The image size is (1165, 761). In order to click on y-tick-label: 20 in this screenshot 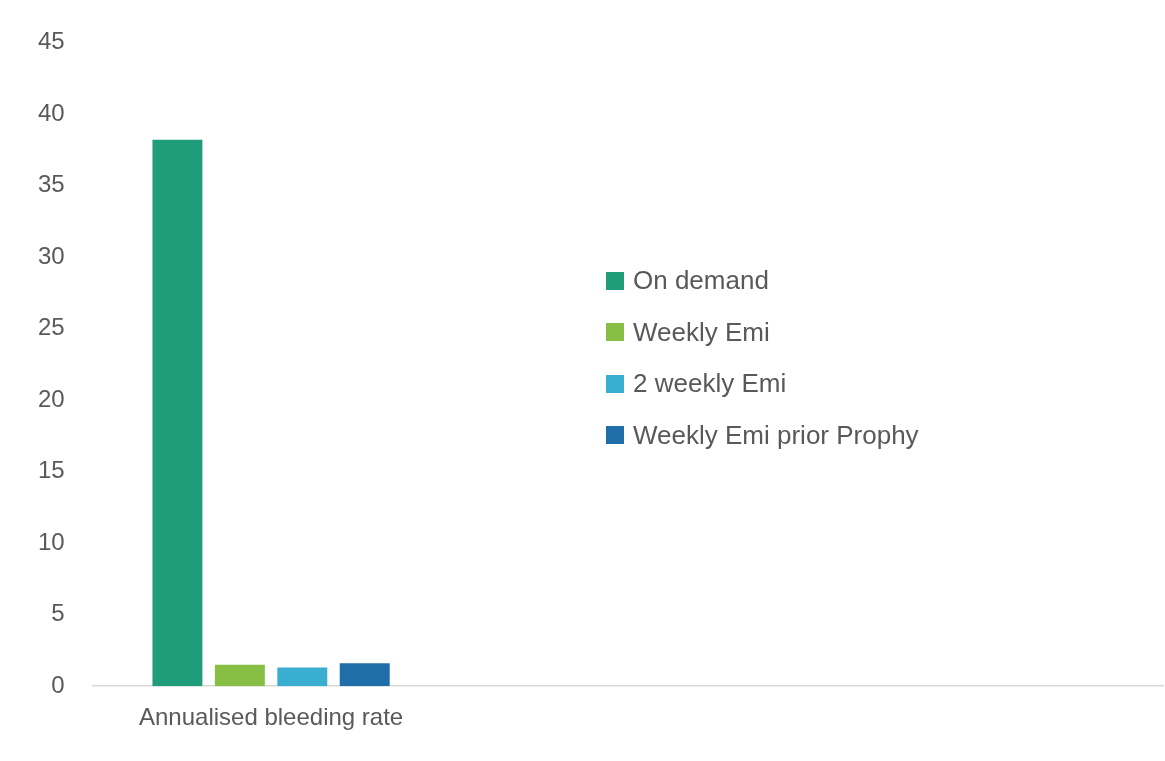, I will do `click(51, 398)`.